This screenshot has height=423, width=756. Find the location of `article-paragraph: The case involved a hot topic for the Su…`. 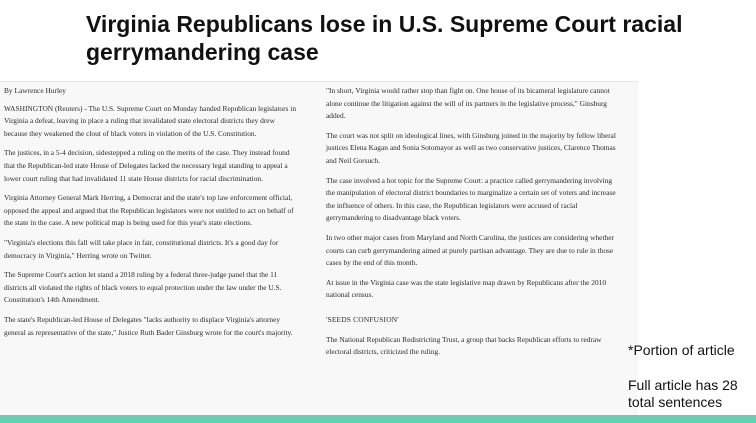

article-paragraph: The case involved a hot topic for the Su… is located at coordinates (471, 199).